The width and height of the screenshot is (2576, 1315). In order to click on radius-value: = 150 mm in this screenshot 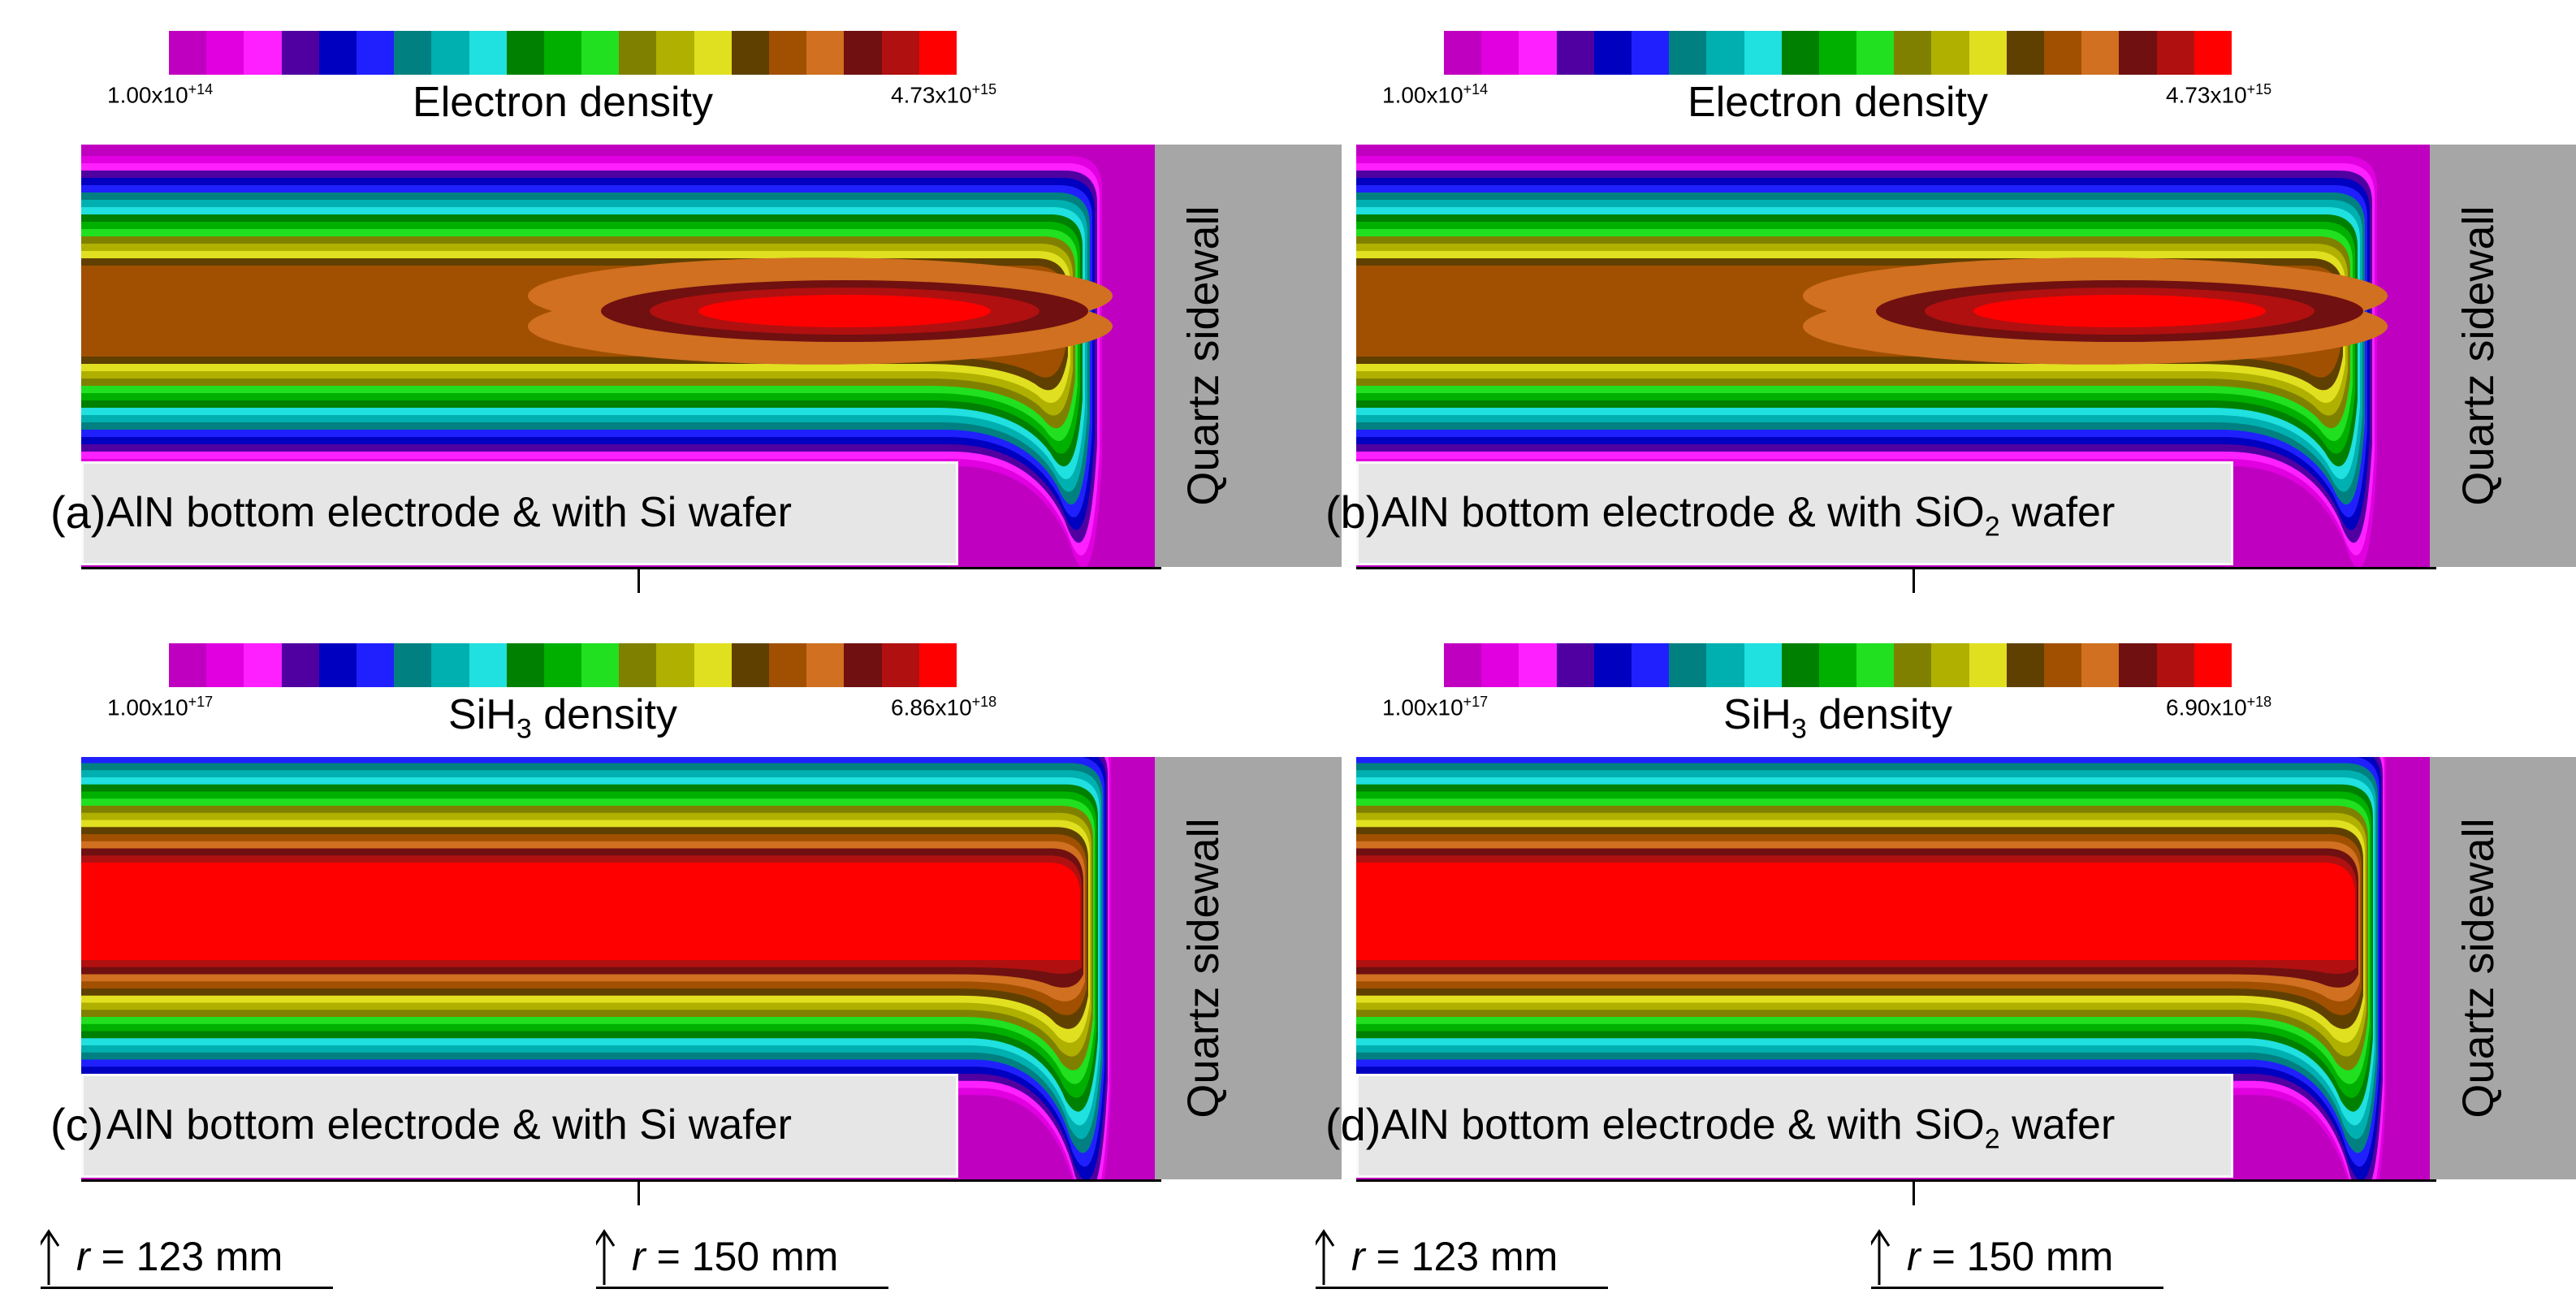, I will do `click(748, 1256)`.